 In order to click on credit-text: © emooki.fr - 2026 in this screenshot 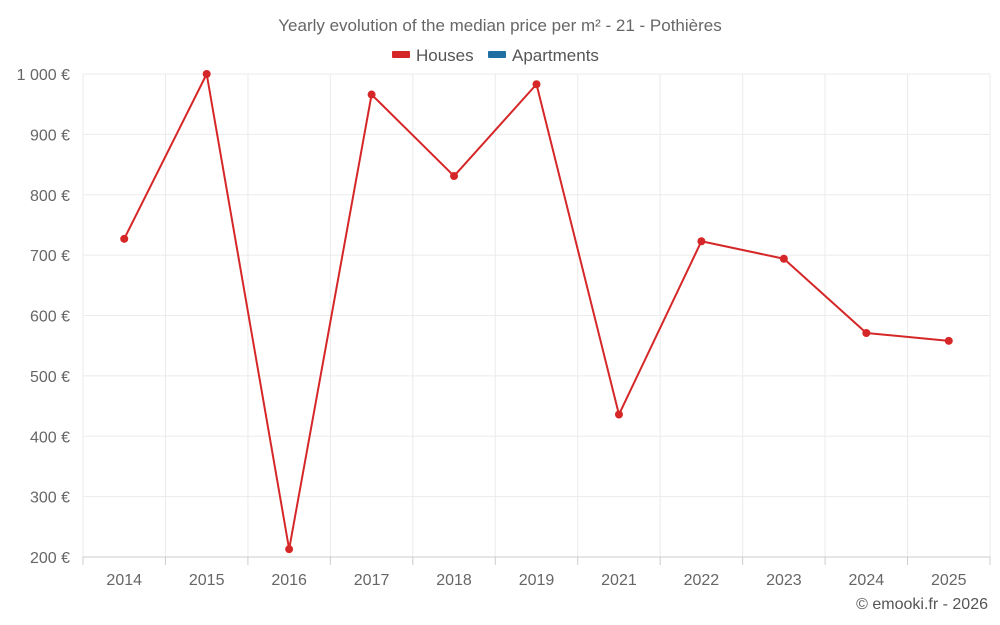, I will do `click(922, 604)`.